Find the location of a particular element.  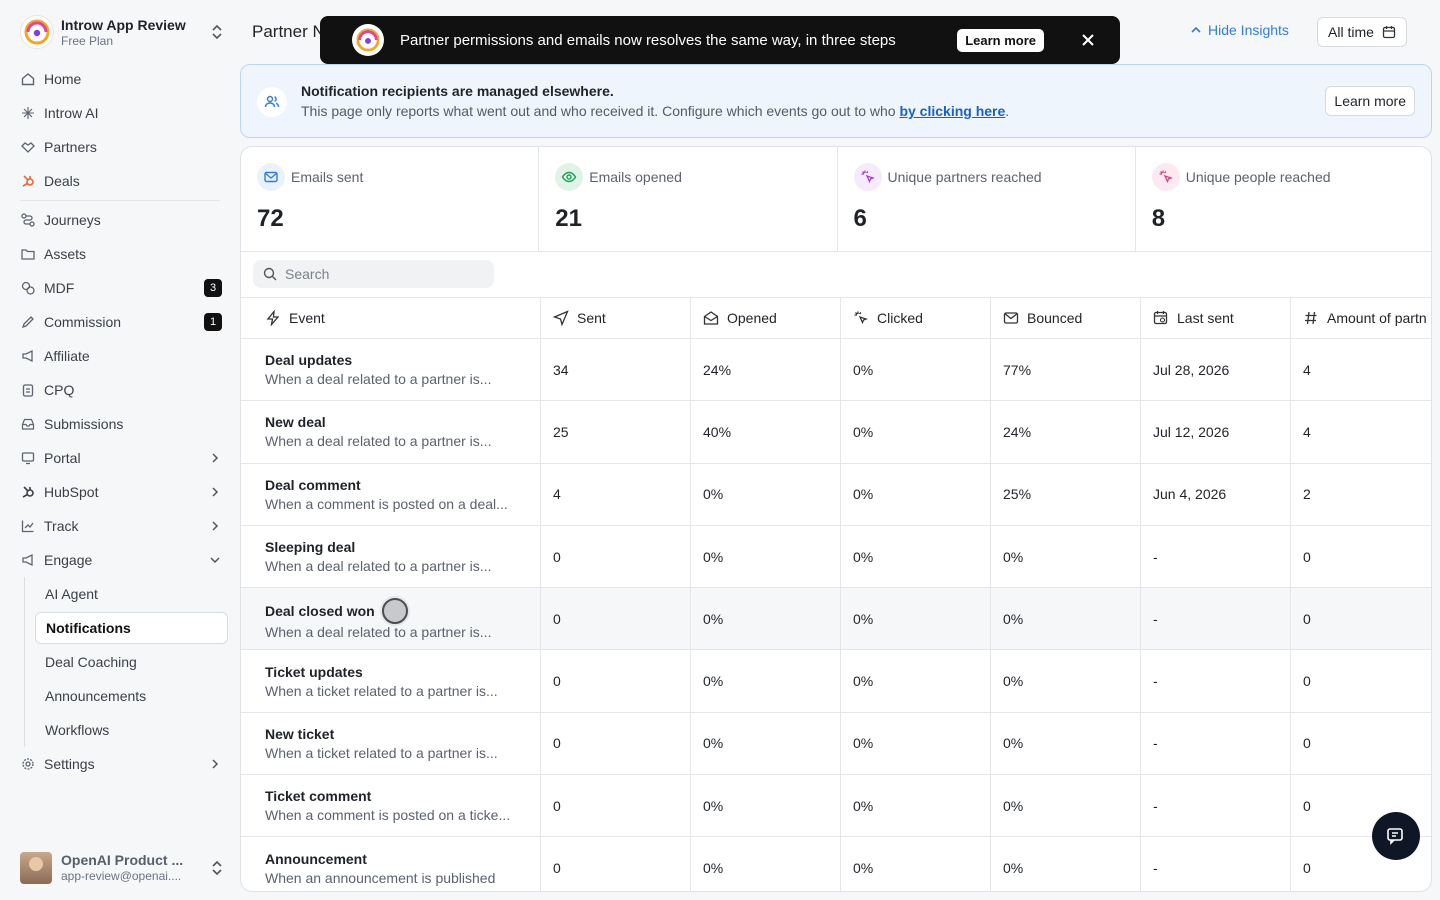

sidebar-item-portal: Portal is located at coordinates (121, 458).